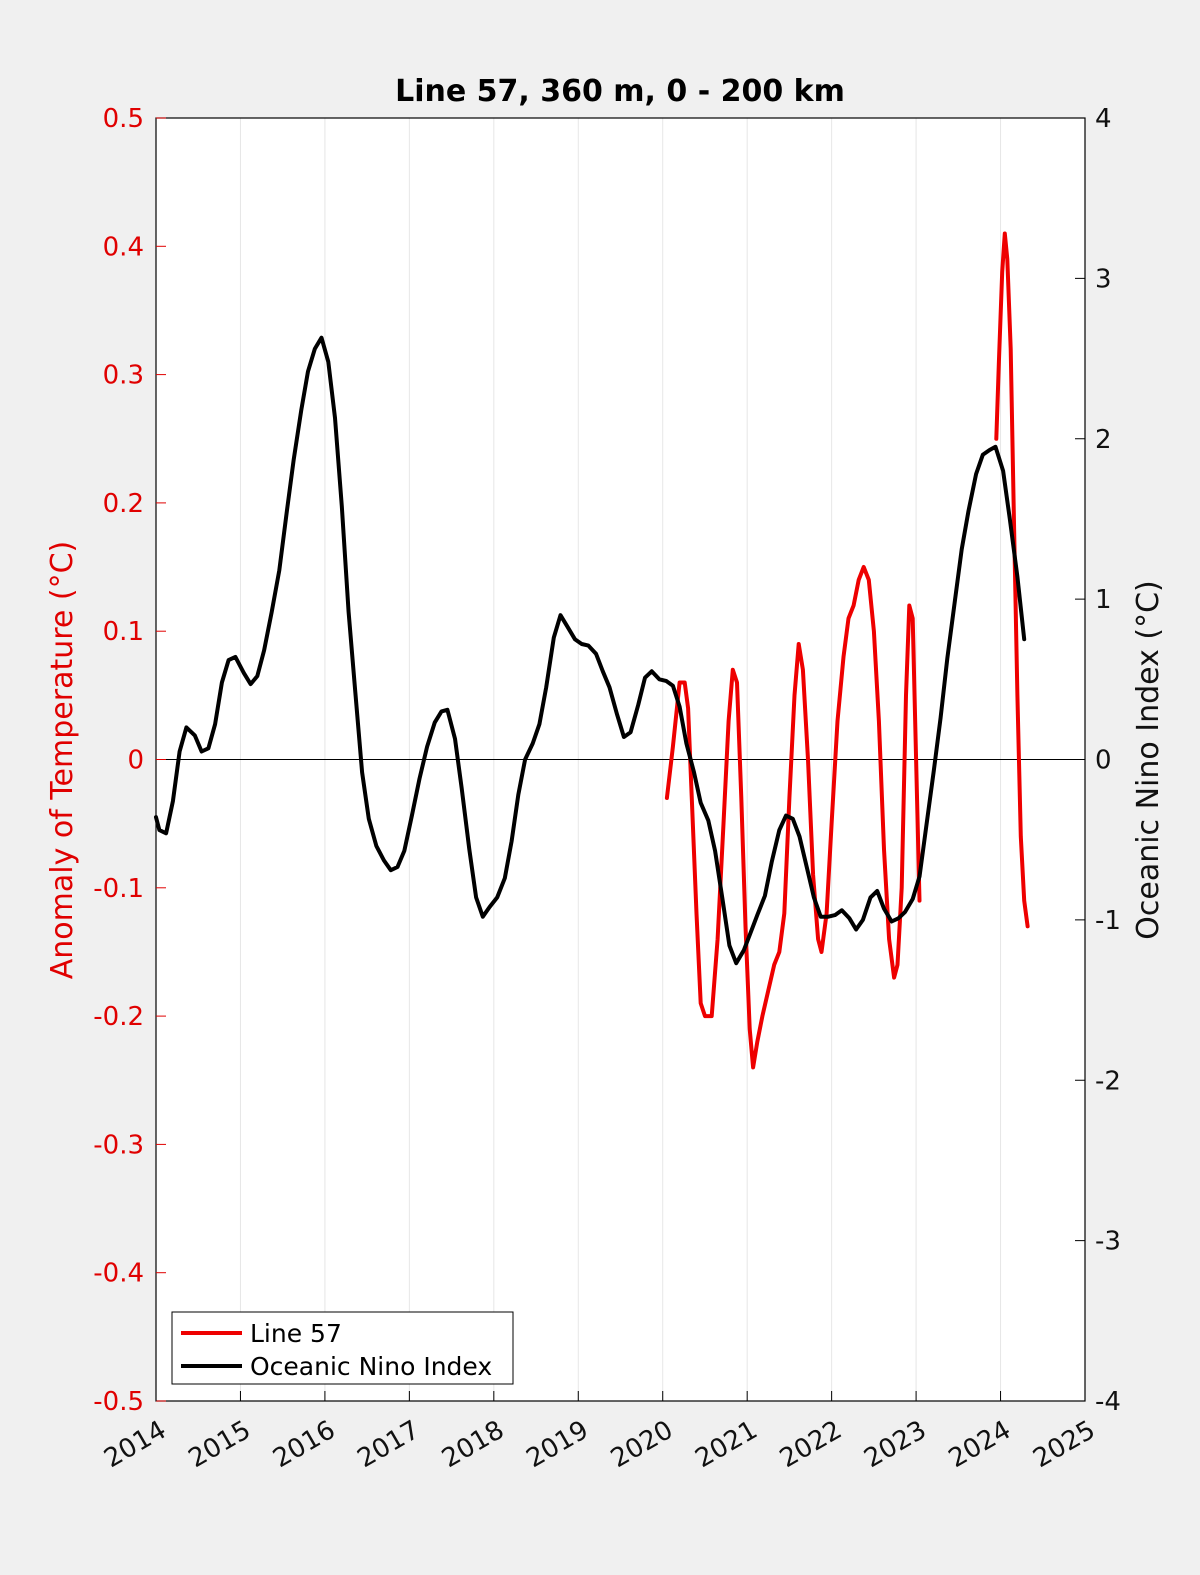 This screenshot has width=1200, height=1575. I want to click on x-tick-label: 2016, so click(304, 1444).